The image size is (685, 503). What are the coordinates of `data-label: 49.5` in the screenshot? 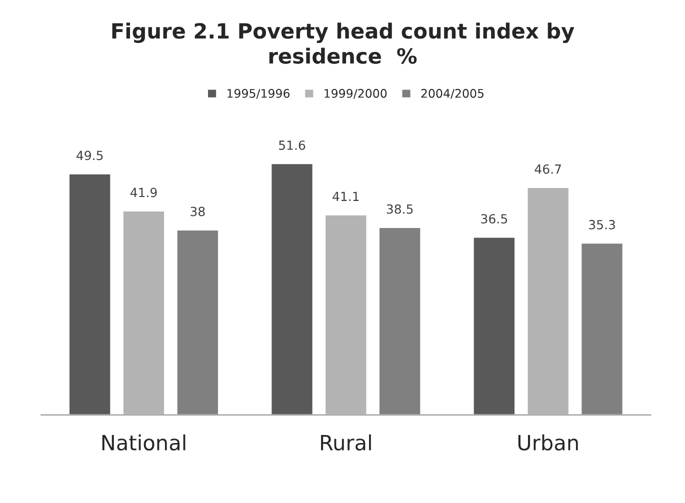 It's located at (89, 155).